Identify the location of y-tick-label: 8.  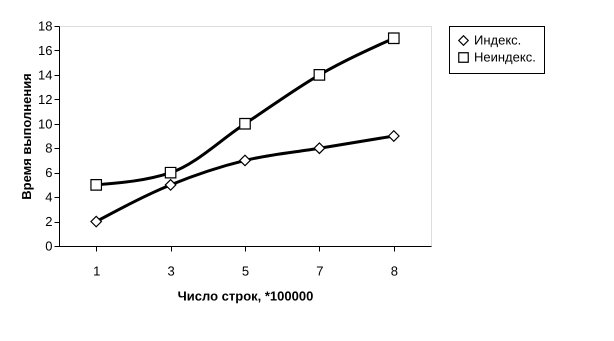
(48, 148).